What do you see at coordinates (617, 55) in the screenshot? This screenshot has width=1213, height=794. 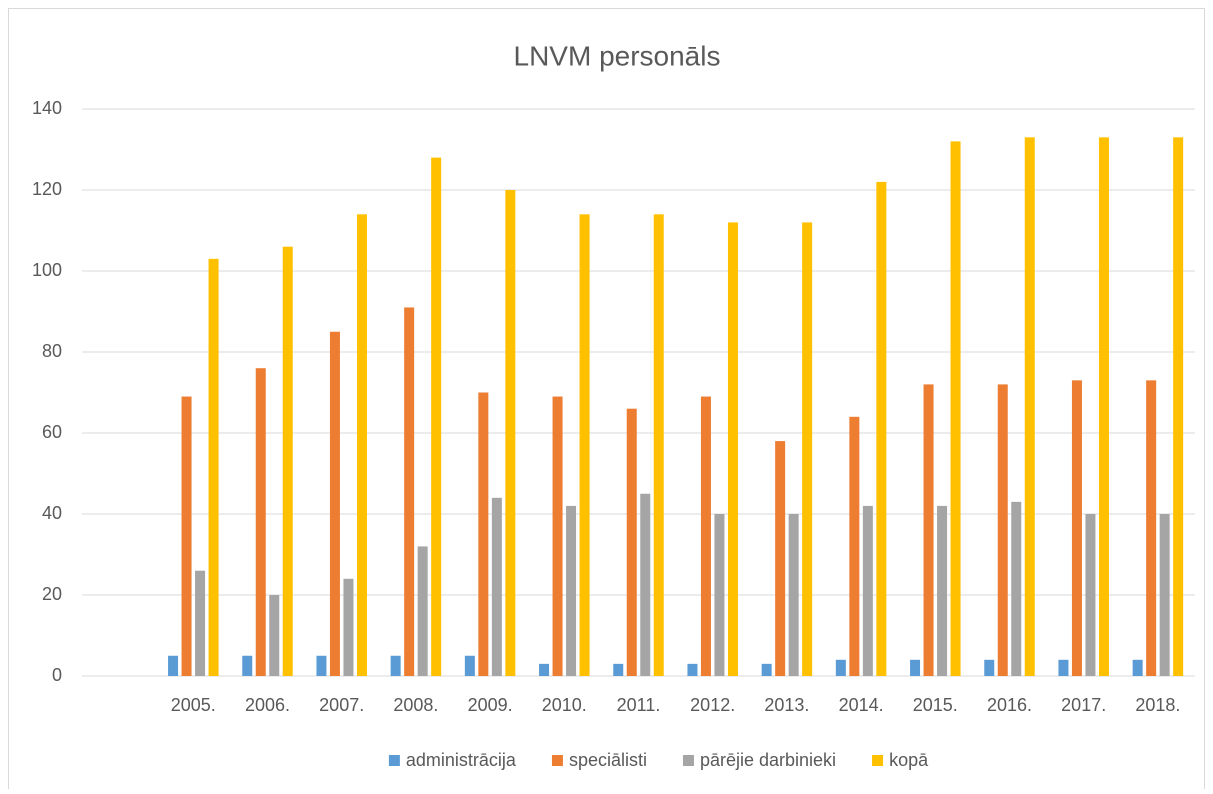 I see `chart-title: LNVM personāls` at bounding box center [617, 55].